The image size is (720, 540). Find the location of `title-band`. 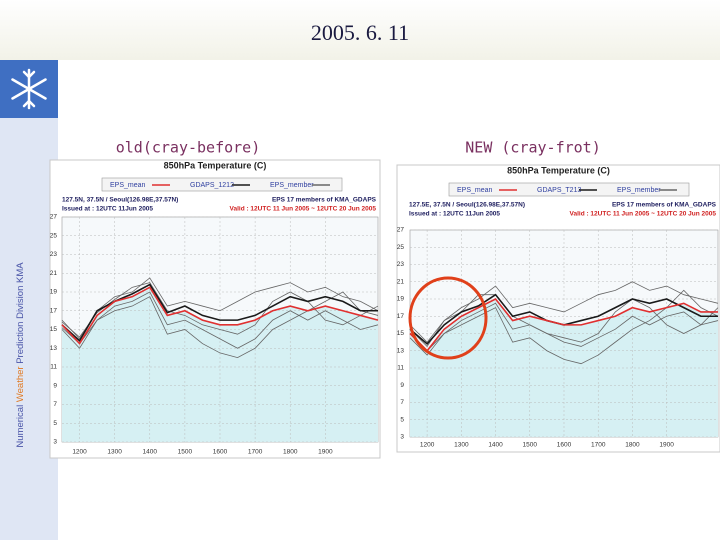

title-band is located at coordinates (360, 30).